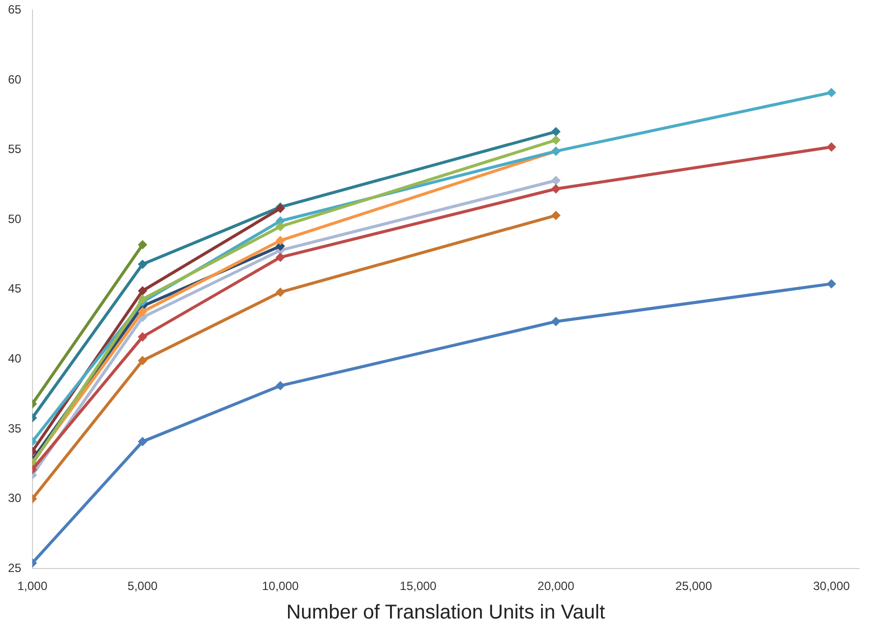  I want to click on y-tick-label: 25, so click(15, 567).